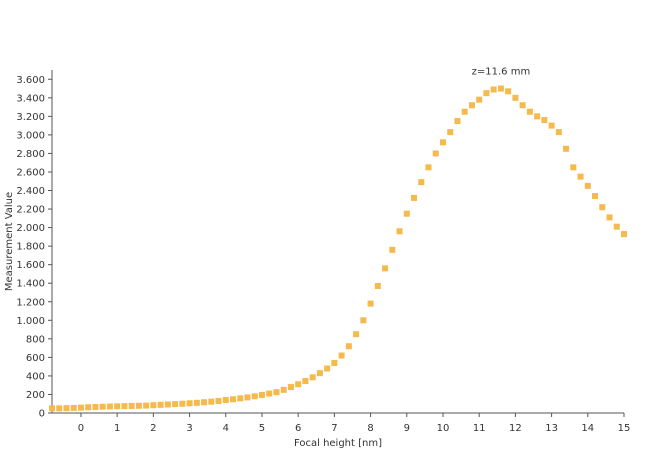 The image size is (650, 469). What do you see at coordinates (479, 428) in the screenshot?
I see `x-tick-label: 11` at bounding box center [479, 428].